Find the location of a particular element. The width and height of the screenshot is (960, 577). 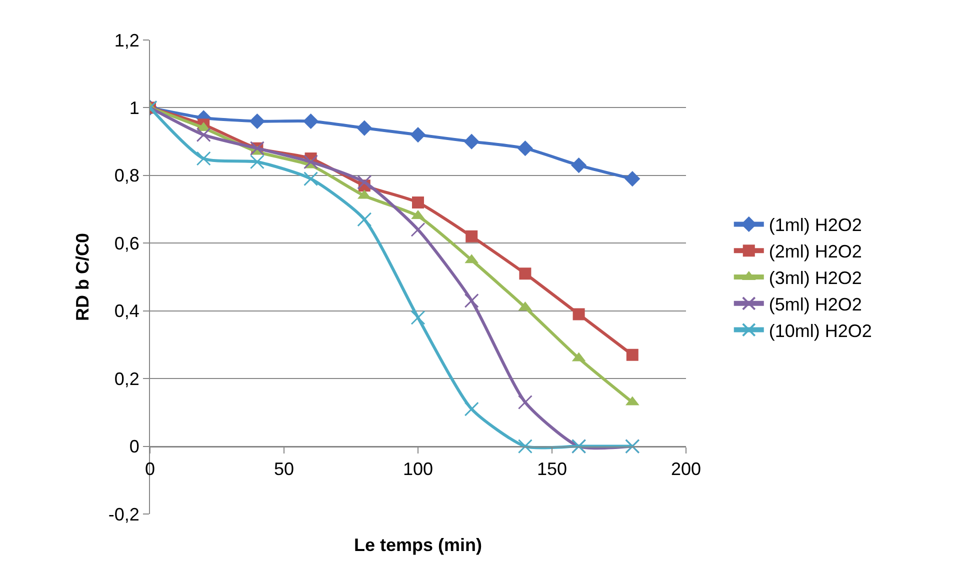

legend-label: (3ml) H2O2 is located at coordinates (815, 278).